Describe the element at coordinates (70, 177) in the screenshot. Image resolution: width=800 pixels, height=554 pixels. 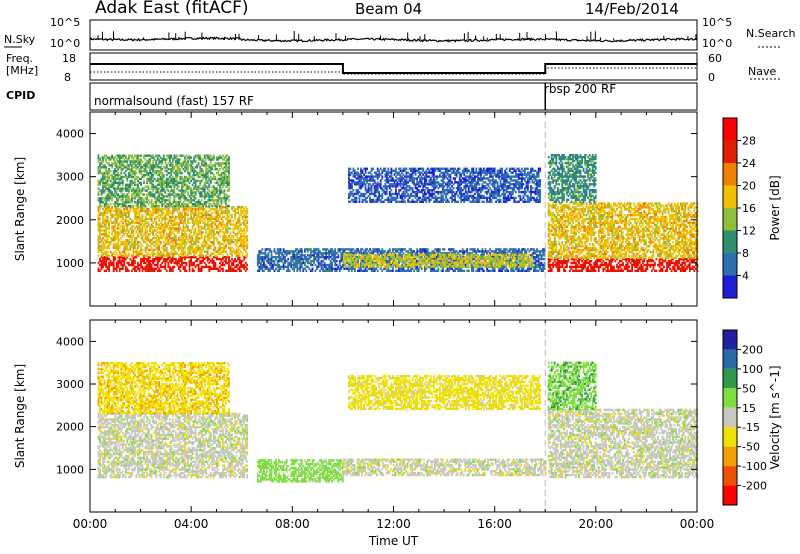
I see `power-ytick-label: 3000` at that location.